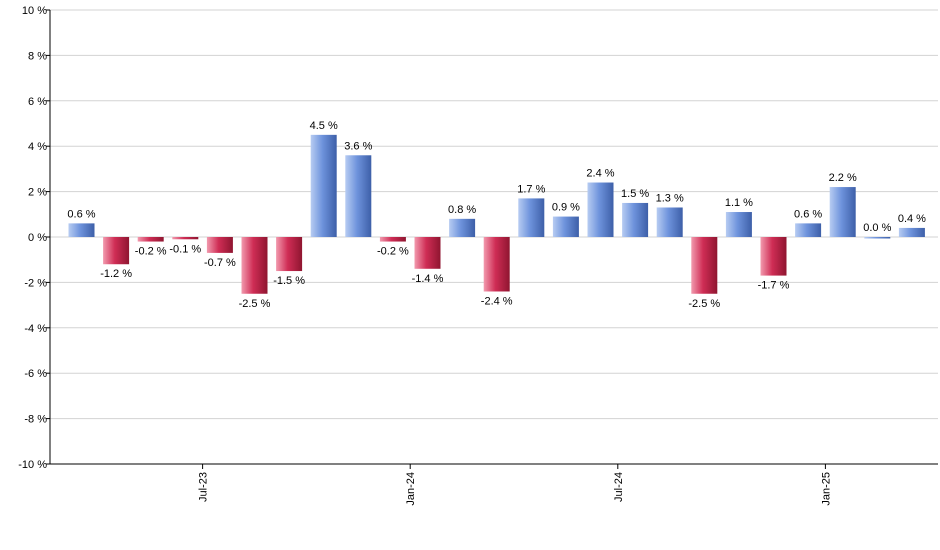 The height and width of the screenshot is (550, 940). Describe the element at coordinates (843, 178) in the screenshot. I see `data-label: 2.2 %` at that location.